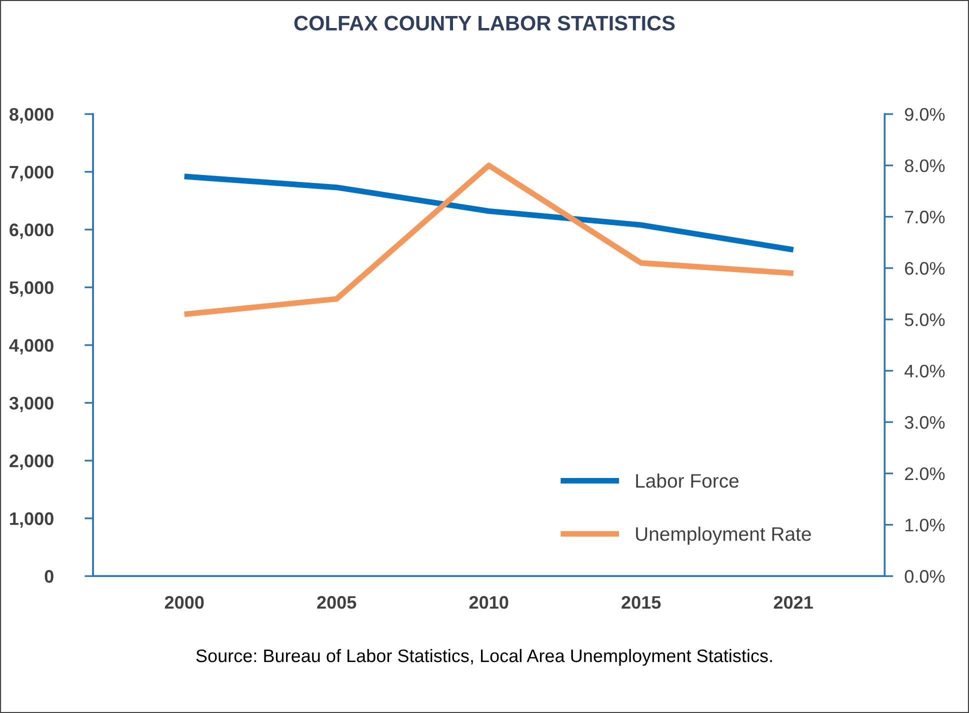 The image size is (969, 713). I want to click on y-tick-label: 3,000, so click(31, 404).